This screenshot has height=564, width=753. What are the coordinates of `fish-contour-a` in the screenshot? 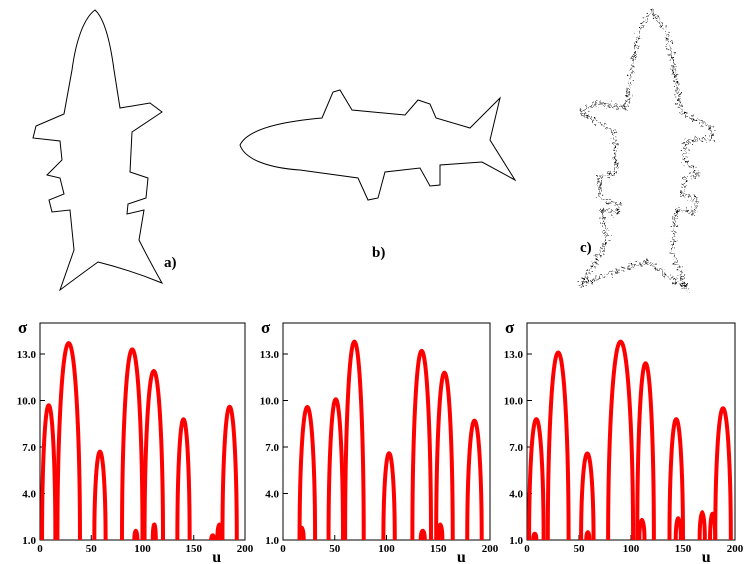 It's located at (98, 150).